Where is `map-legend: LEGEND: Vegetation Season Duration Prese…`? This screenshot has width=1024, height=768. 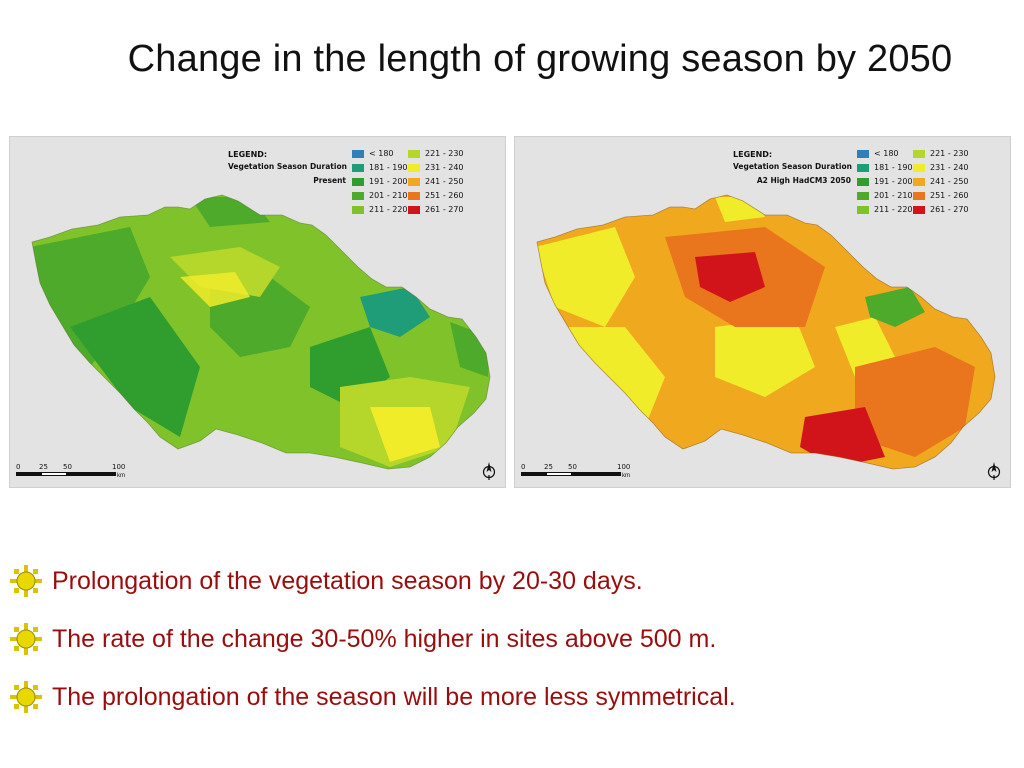
map-legend: LEGEND: Vegetation Season Duration Prese… is located at coordinates (358, 185).